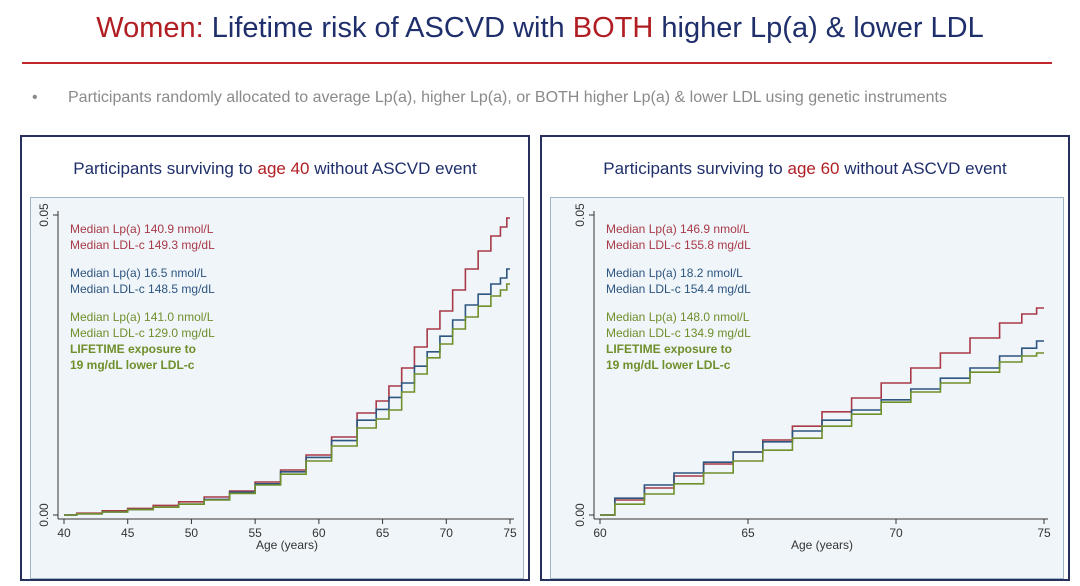 The height and width of the screenshot is (586, 1080). Describe the element at coordinates (678, 289) in the screenshot. I see `legend-annotation: Median LDL-c 154.4 mg/dL` at that location.